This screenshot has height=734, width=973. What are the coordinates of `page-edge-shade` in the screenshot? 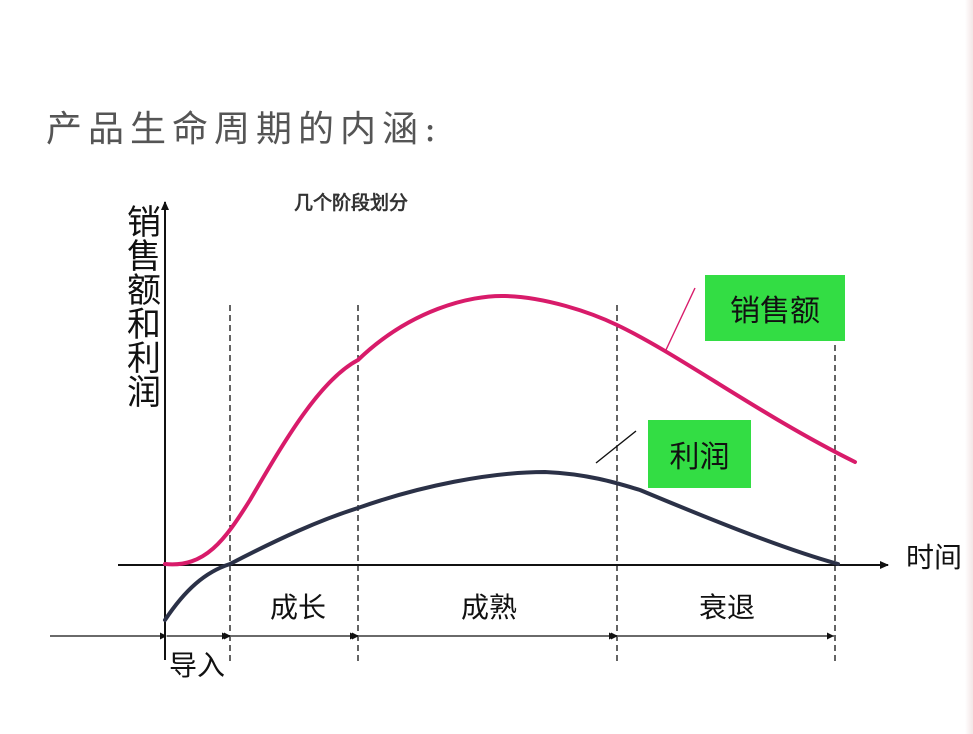 It's located at (969, 367).